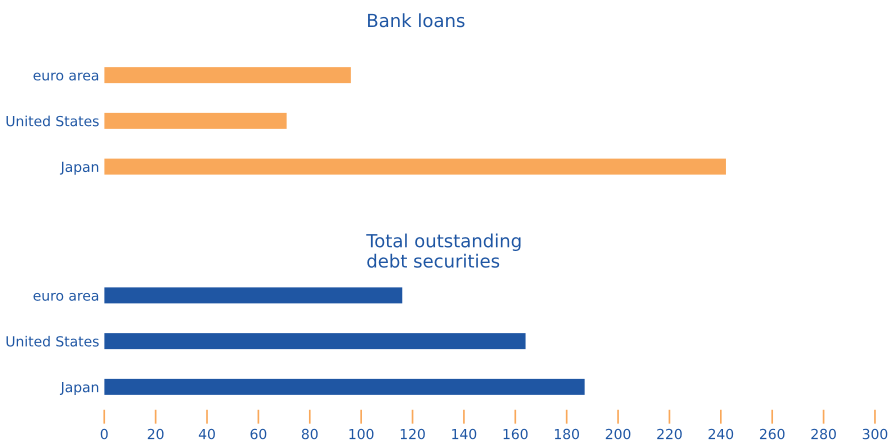 The height and width of the screenshot is (443, 891). I want to click on x-tick-label: 180, so click(567, 434).